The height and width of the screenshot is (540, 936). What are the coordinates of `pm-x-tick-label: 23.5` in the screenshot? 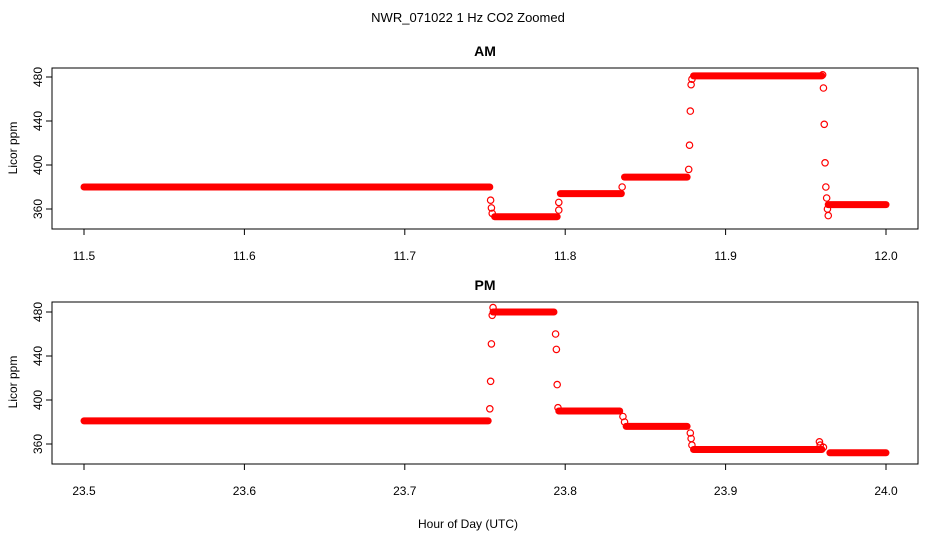 It's located at (84, 491).